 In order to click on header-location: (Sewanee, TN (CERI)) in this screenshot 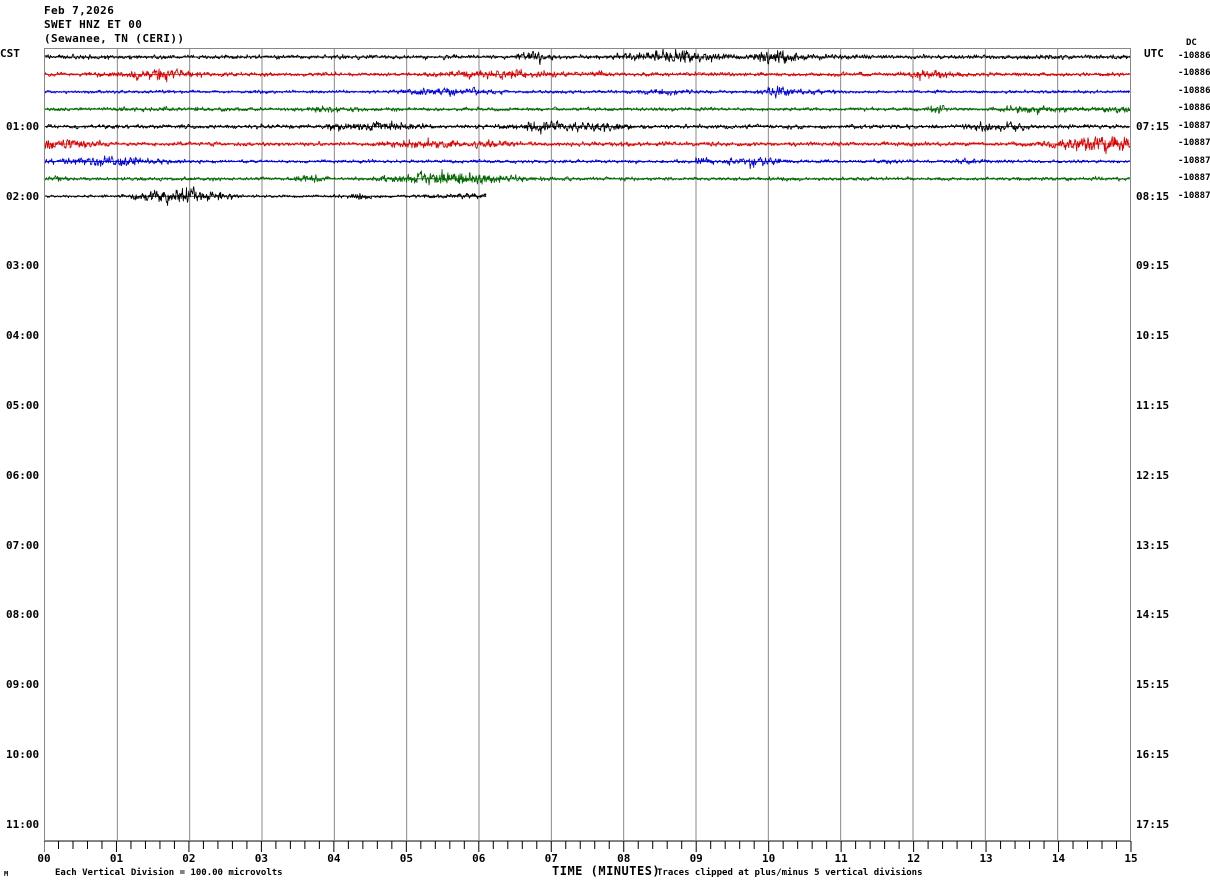, I will do `click(114, 38)`.